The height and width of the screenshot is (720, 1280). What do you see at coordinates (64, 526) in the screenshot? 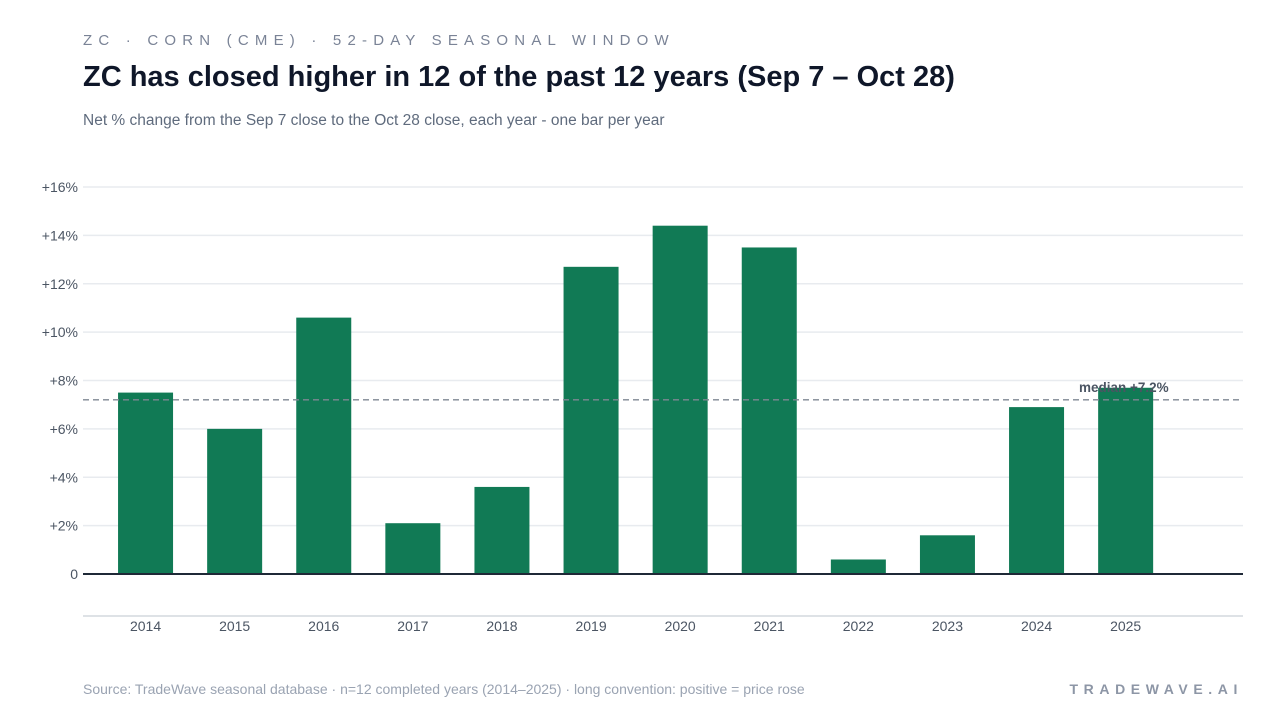
I see `y-tick-label: +2%` at bounding box center [64, 526].